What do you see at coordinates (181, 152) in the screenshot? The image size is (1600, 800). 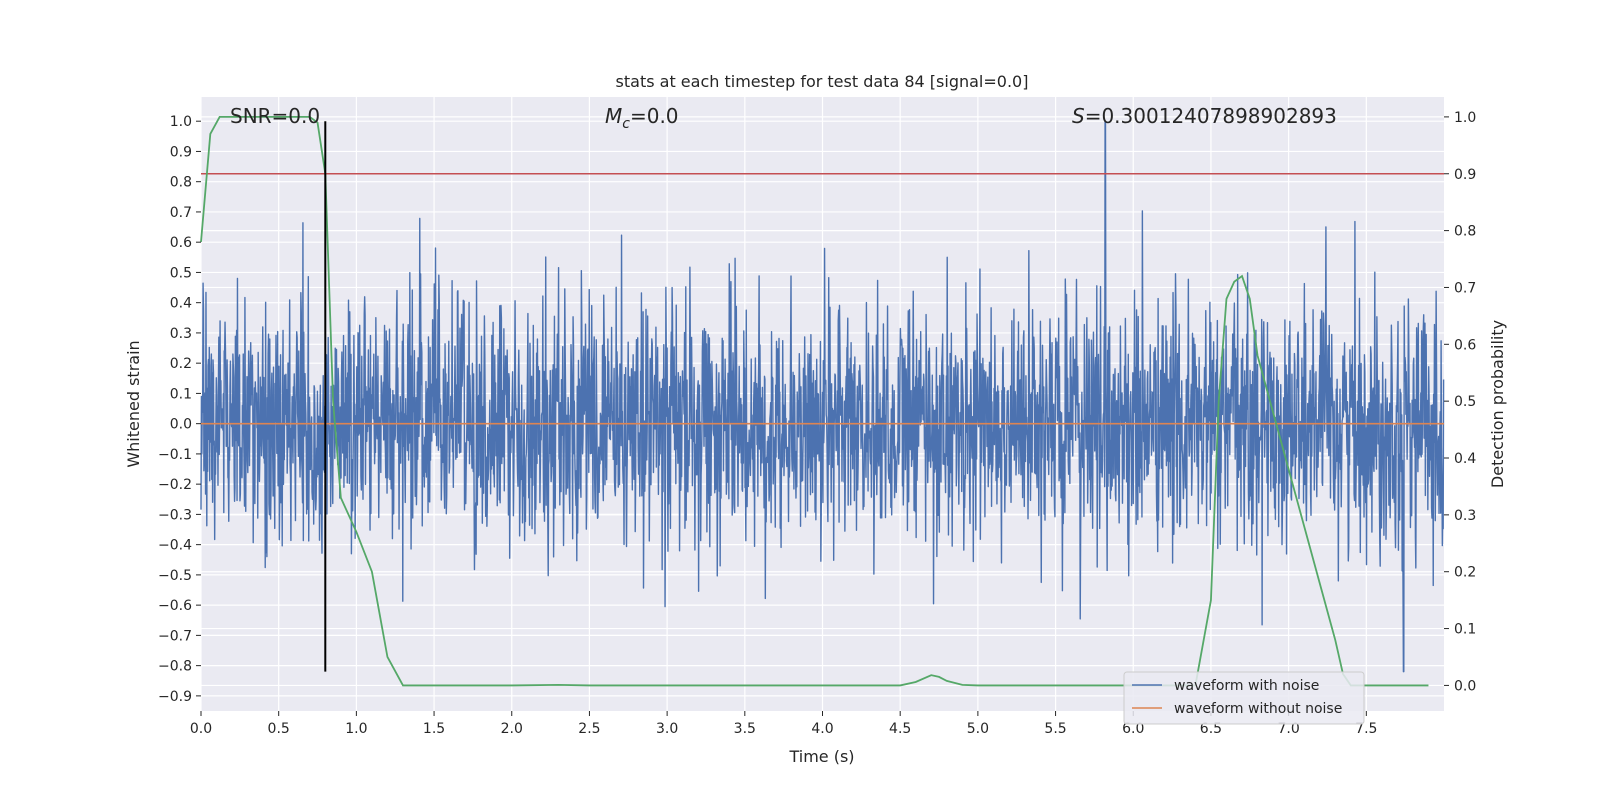 I see `y-left-tick-label: 0.9` at bounding box center [181, 152].